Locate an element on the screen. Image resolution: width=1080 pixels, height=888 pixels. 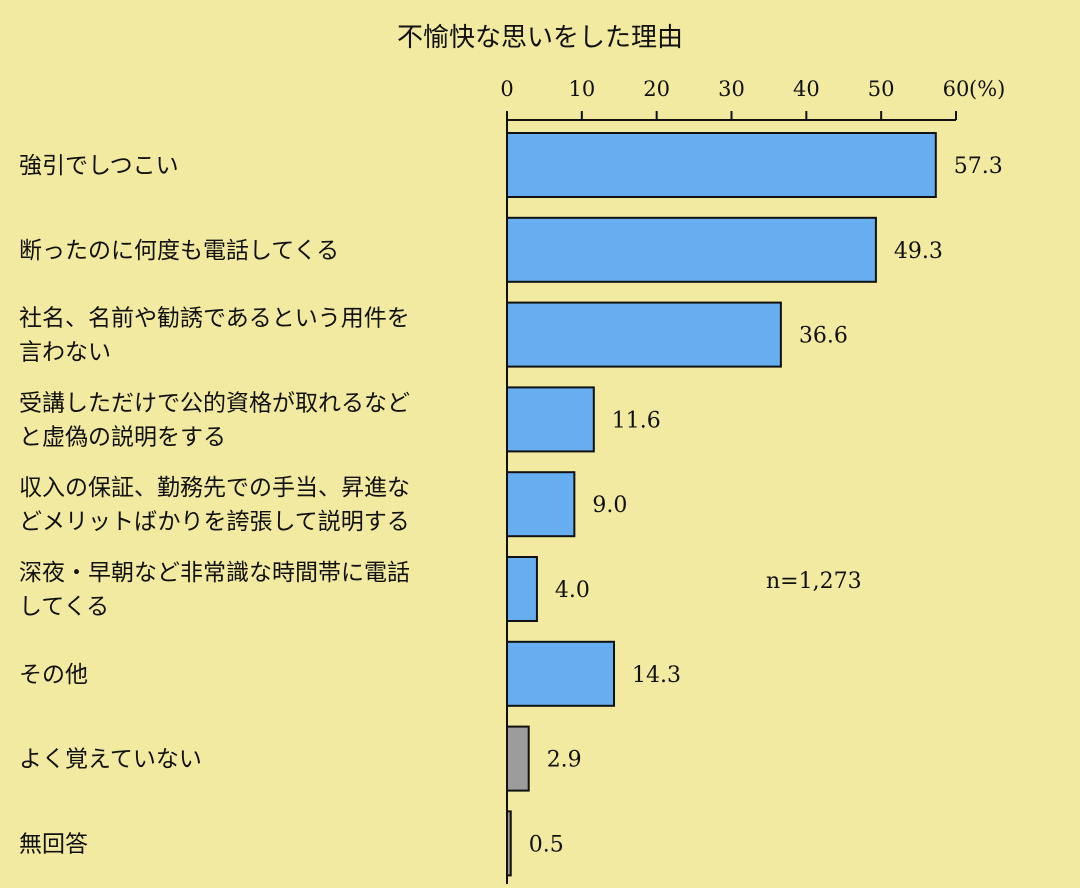
x-tick-label: 60 is located at coordinates (956, 89).